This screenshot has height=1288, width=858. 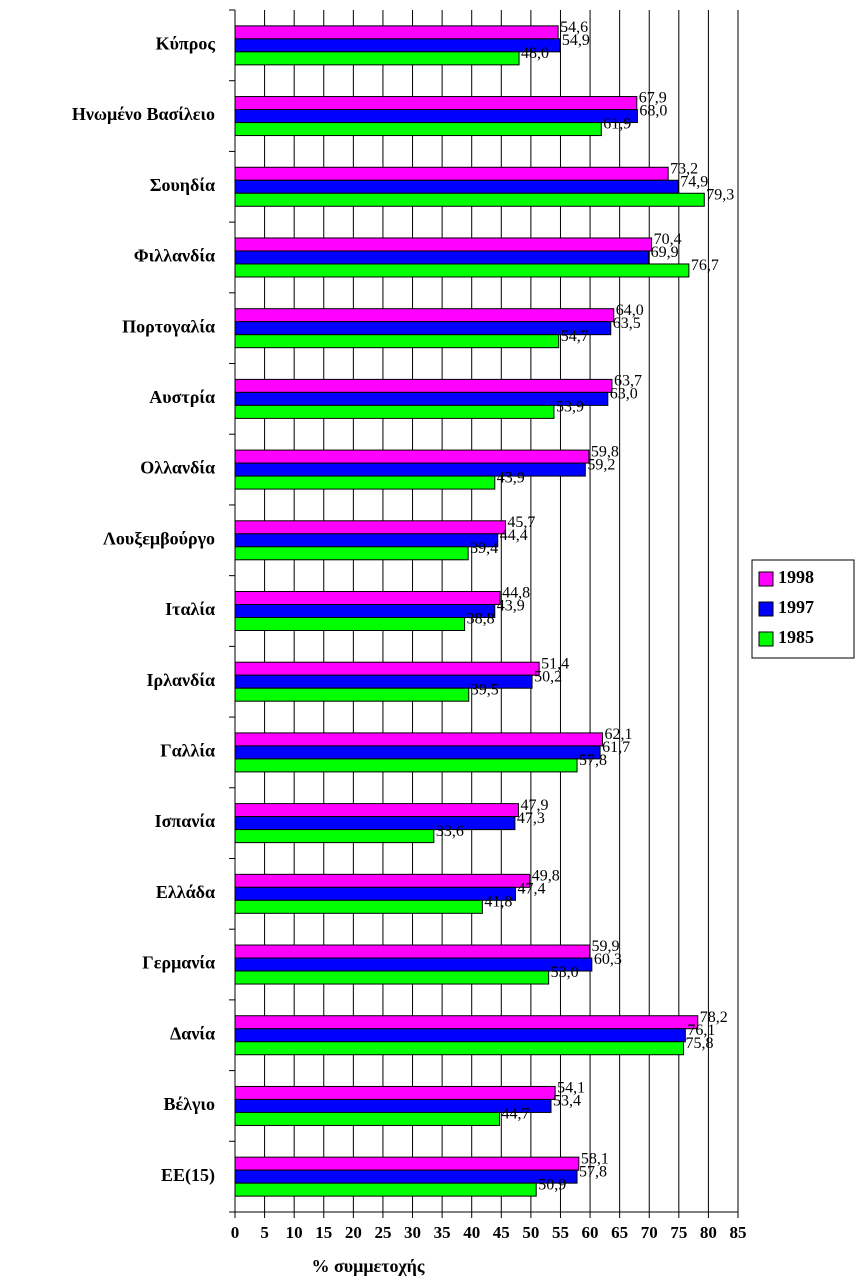 I want to click on x-axis-title: % συμμετοχής, so click(x=368, y=1266).